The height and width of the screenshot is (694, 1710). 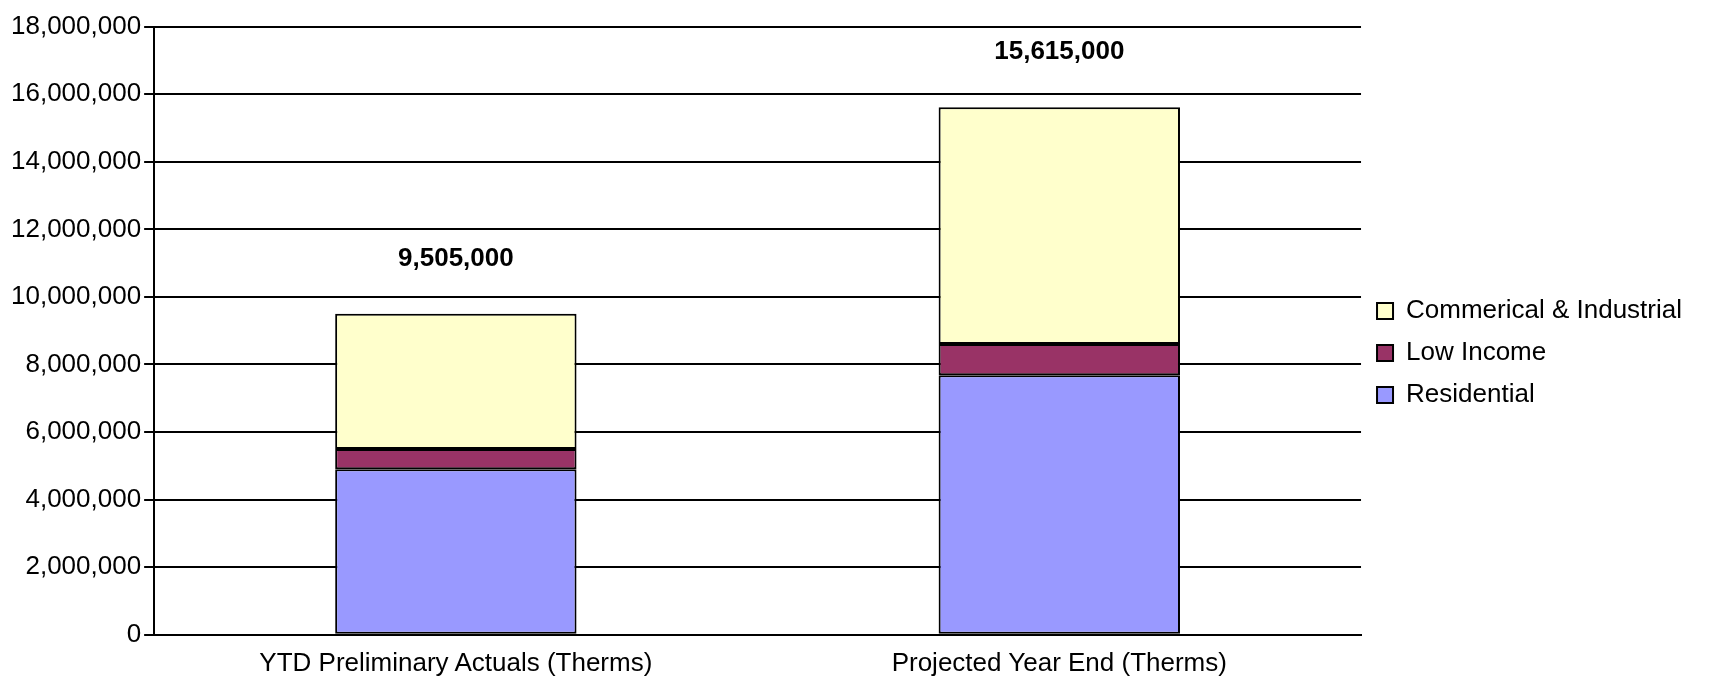 What do you see at coordinates (83, 362) in the screenshot?
I see `y-tick-label: 8,000,000` at bounding box center [83, 362].